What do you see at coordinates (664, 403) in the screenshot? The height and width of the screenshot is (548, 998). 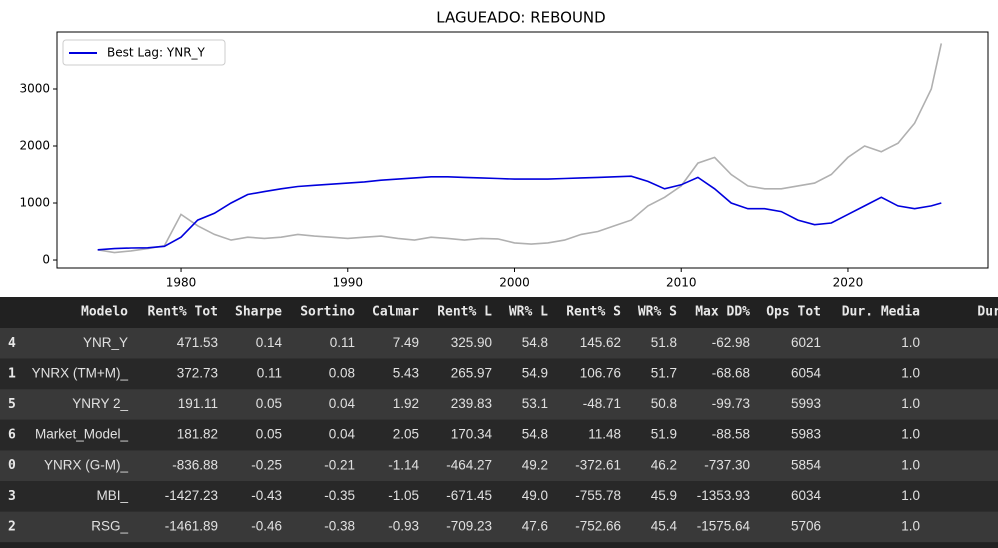 I see `table-cell: 50.8` at bounding box center [664, 403].